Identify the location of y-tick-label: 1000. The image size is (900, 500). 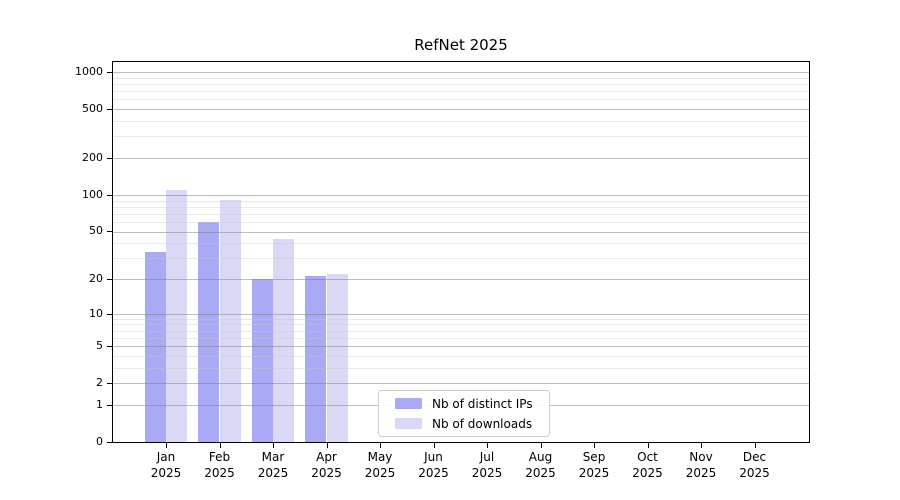
(89, 72).